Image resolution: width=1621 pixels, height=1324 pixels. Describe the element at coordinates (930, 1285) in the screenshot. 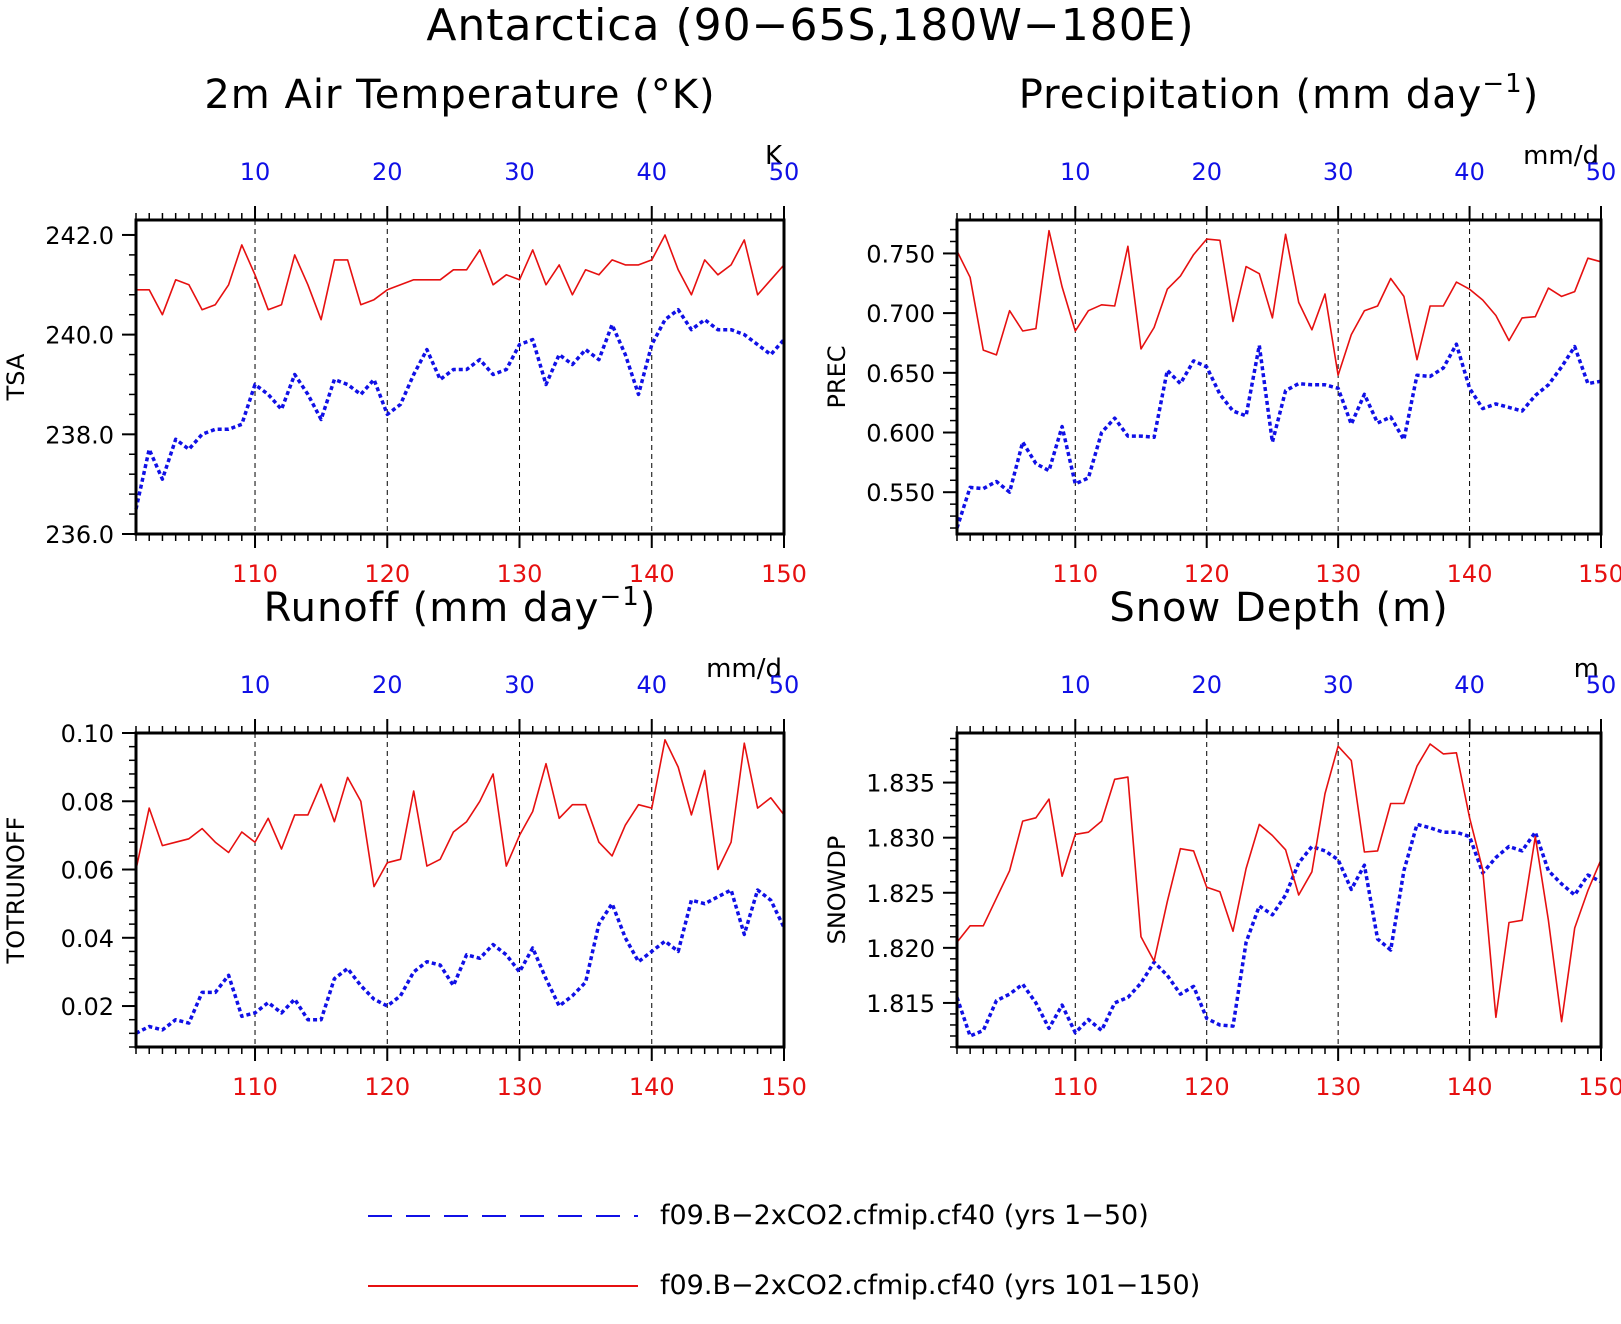

I see `legend-label-series2: f09.B−2xCO2.cfmip.cf40 (yrs 101−150)` at that location.